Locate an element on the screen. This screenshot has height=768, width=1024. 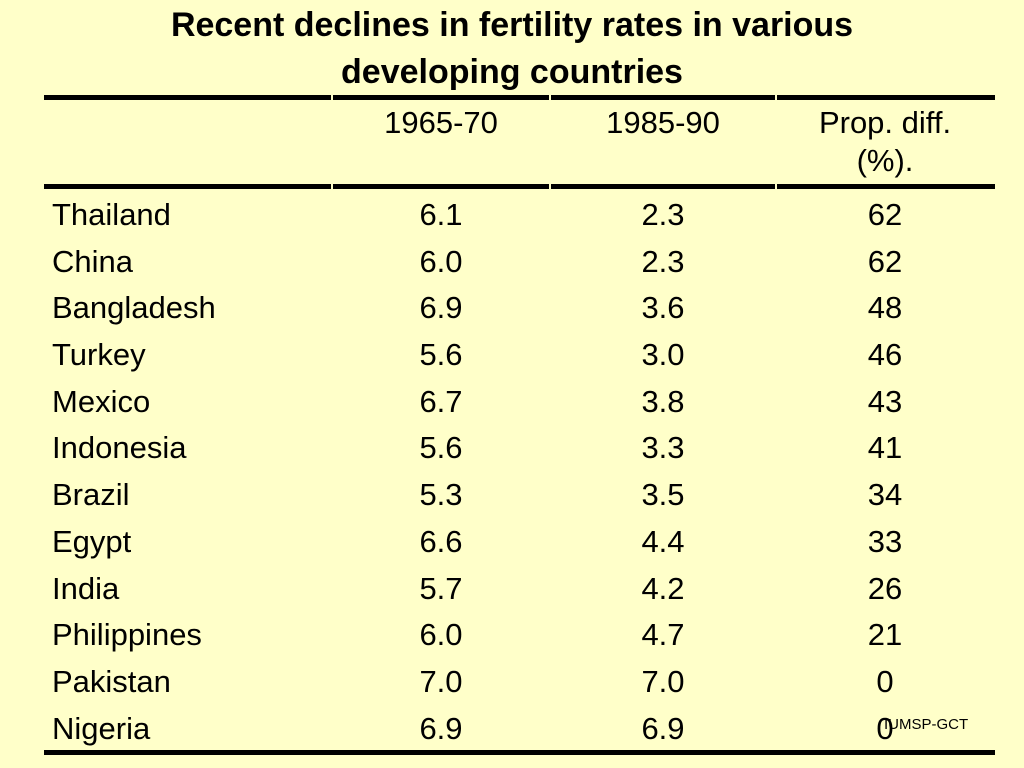
cell-rate-1965-70: 6.1 is located at coordinates (441, 214).